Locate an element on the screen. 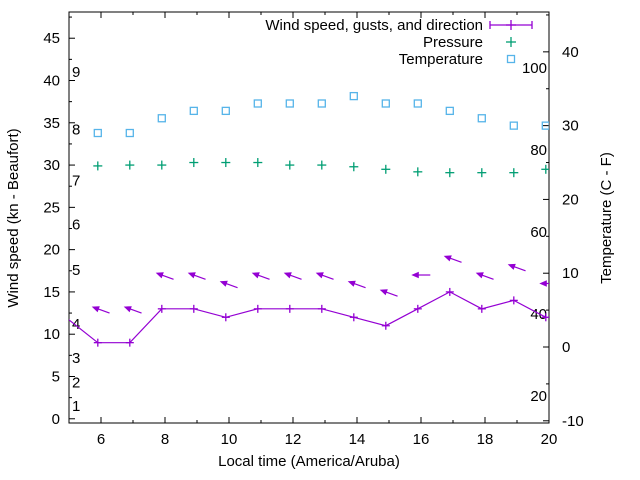 This screenshot has width=640, height=480. left-axis-title: Wind speed (kn - Beaufort) is located at coordinates (13, 218).